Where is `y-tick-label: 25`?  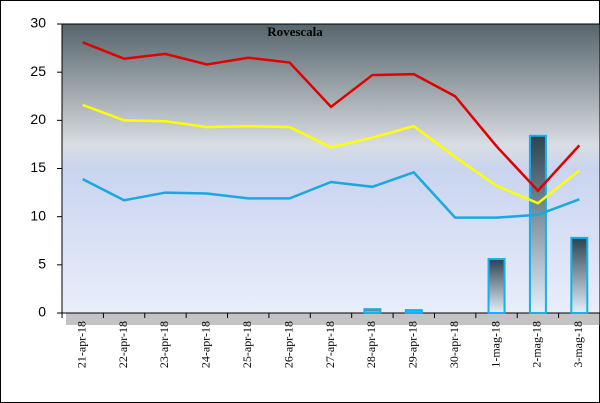
y-tick-label: 25 is located at coordinates (38, 71).